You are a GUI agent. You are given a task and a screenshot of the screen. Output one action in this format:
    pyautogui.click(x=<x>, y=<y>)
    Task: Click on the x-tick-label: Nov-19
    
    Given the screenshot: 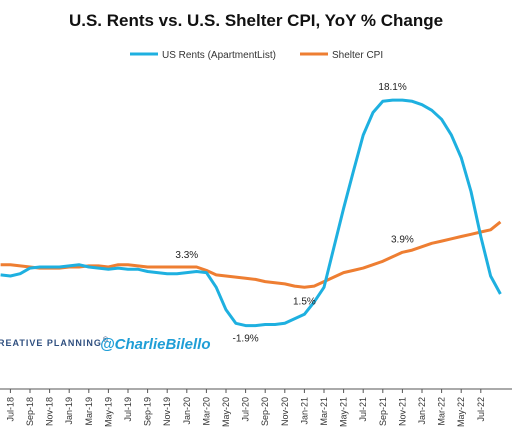 What is the action you would take?
    pyautogui.click(x=167, y=411)
    